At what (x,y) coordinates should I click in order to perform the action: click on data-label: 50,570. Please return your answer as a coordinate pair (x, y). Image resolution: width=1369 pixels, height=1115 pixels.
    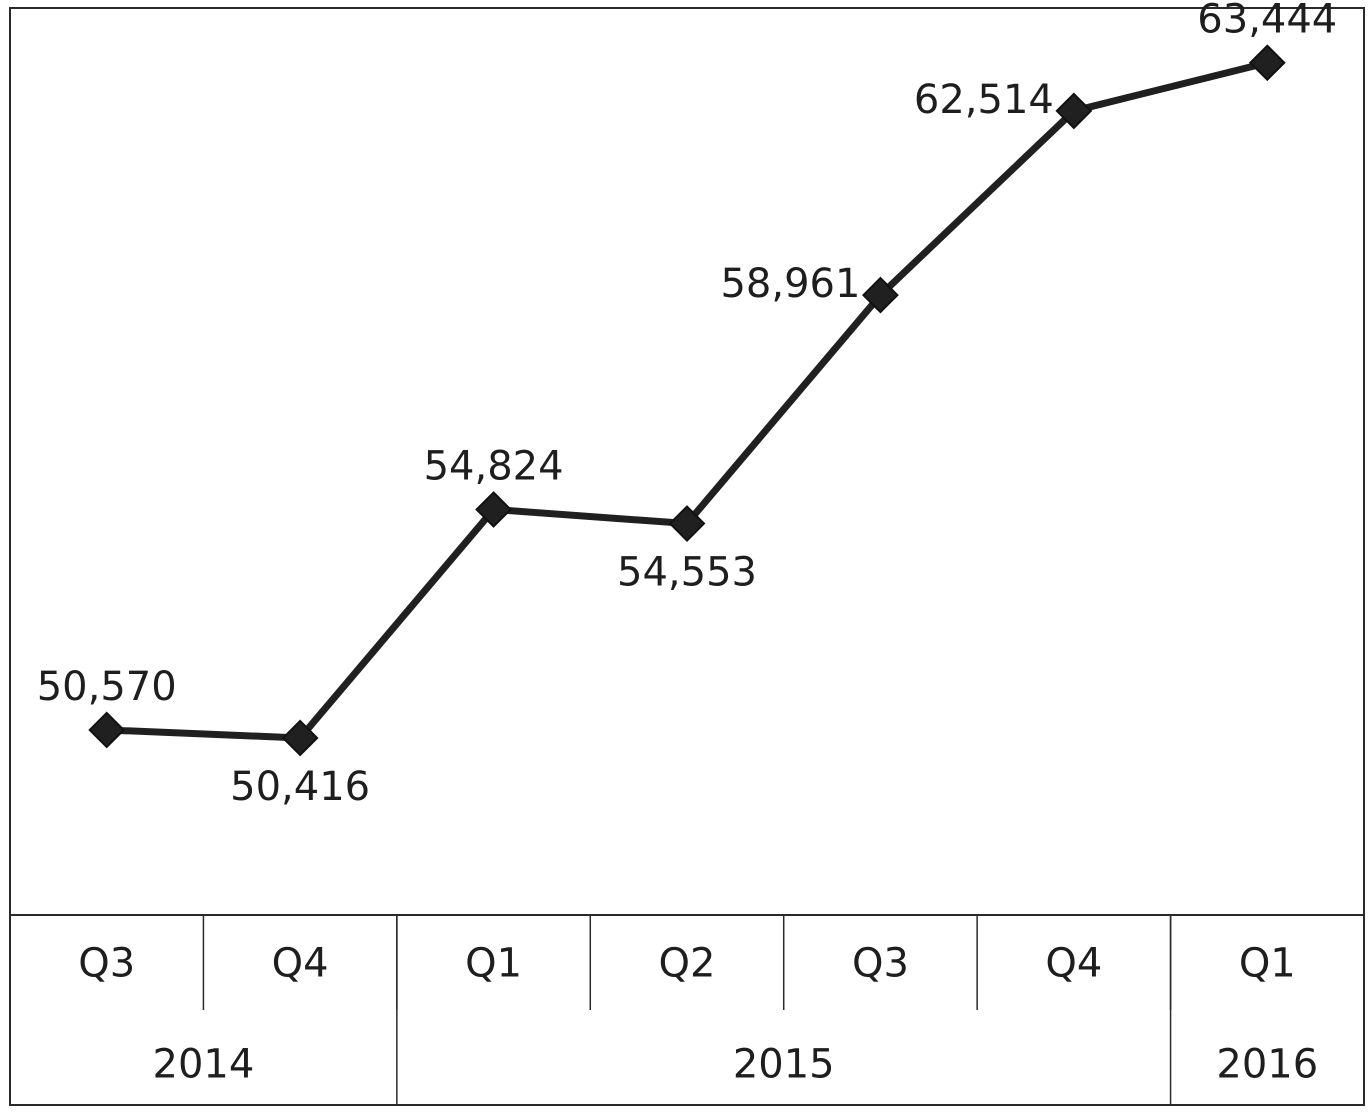
    Looking at the image, I should click on (107, 687).